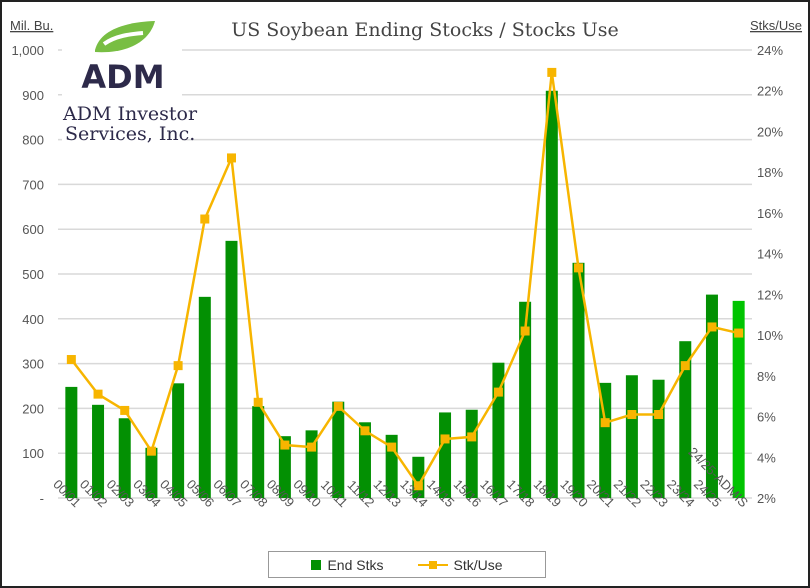  What do you see at coordinates (770, 254) in the screenshot?
I see `right-tick-label: 14%` at bounding box center [770, 254].